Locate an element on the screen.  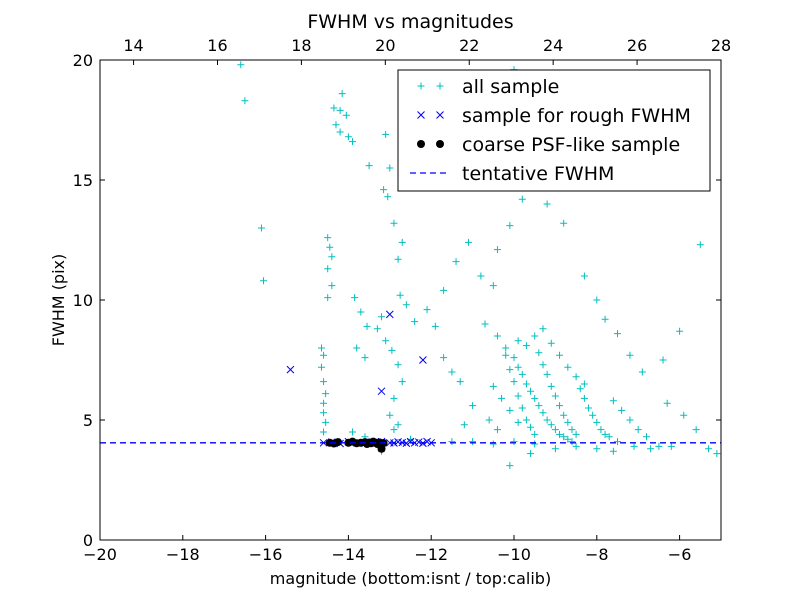
top-x-tick-label: 24 is located at coordinates (553, 45).